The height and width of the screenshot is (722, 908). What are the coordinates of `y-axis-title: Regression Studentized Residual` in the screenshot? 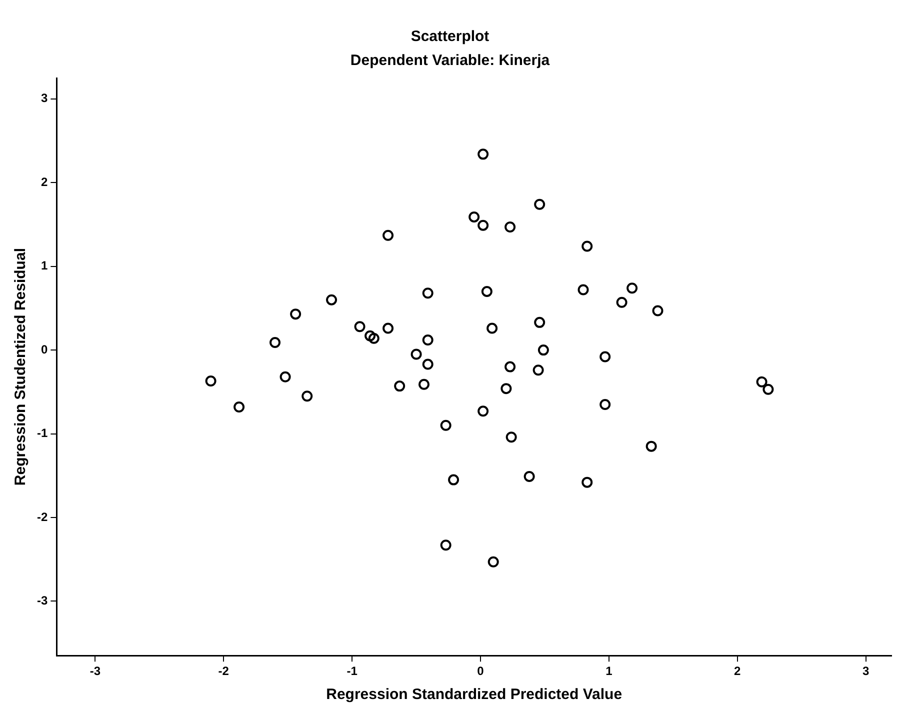 It's located at (21, 367).